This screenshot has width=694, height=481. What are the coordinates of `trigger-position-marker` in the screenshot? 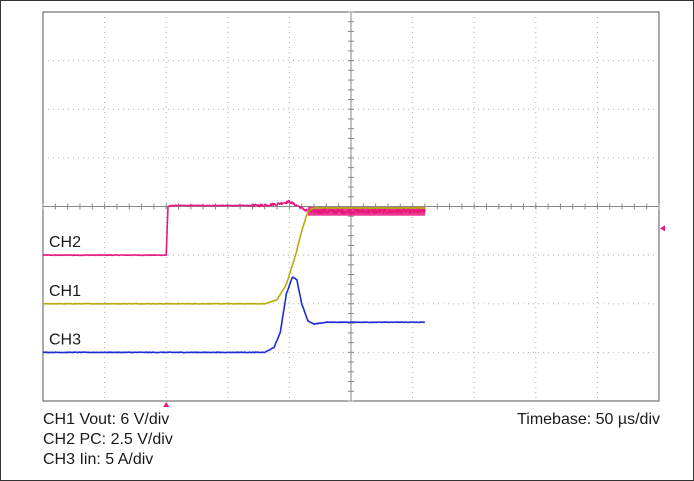 It's located at (166, 404).